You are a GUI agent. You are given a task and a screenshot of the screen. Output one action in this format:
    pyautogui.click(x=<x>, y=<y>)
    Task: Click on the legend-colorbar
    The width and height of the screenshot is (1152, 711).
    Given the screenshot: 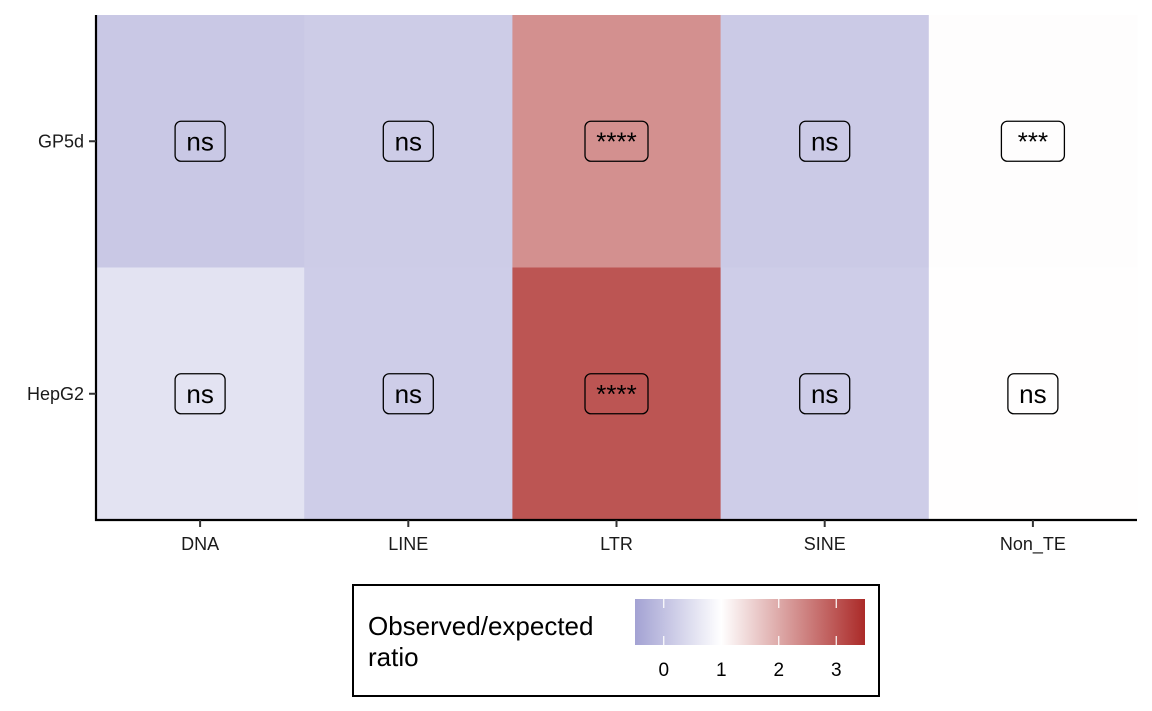 What is the action you would take?
    pyautogui.click(x=750, y=622)
    